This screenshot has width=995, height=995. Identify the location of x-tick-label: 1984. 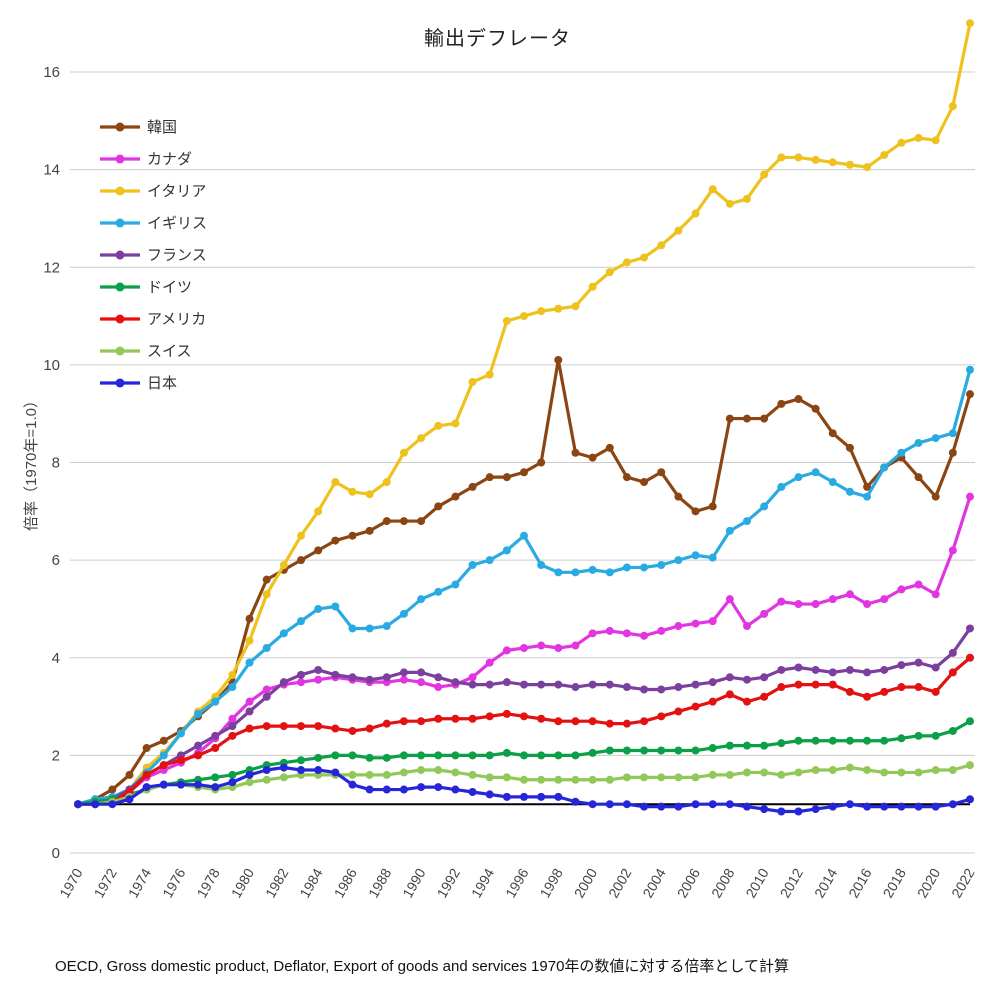
(311, 882).